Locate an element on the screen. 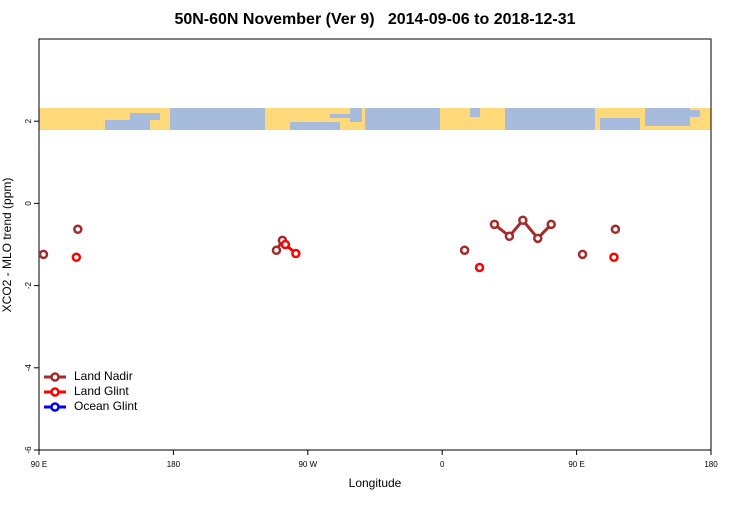  y-tick-label: -2 is located at coordinates (28, 285).